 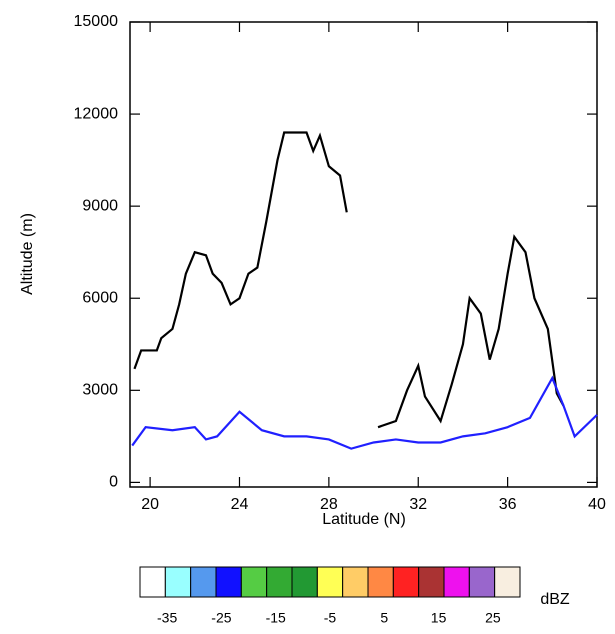 What do you see at coordinates (96, 113) in the screenshot?
I see `y-tick-label: 12000` at bounding box center [96, 113].